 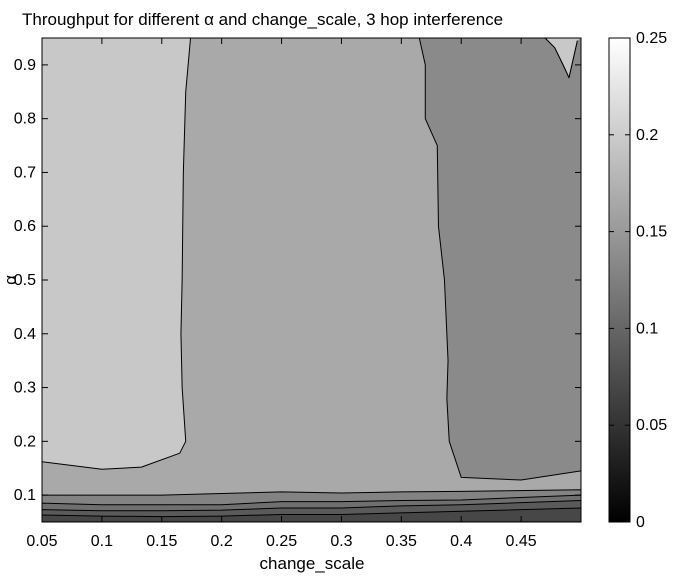 I want to click on colorbar-tick-label: 0.2, so click(x=647, y=135).